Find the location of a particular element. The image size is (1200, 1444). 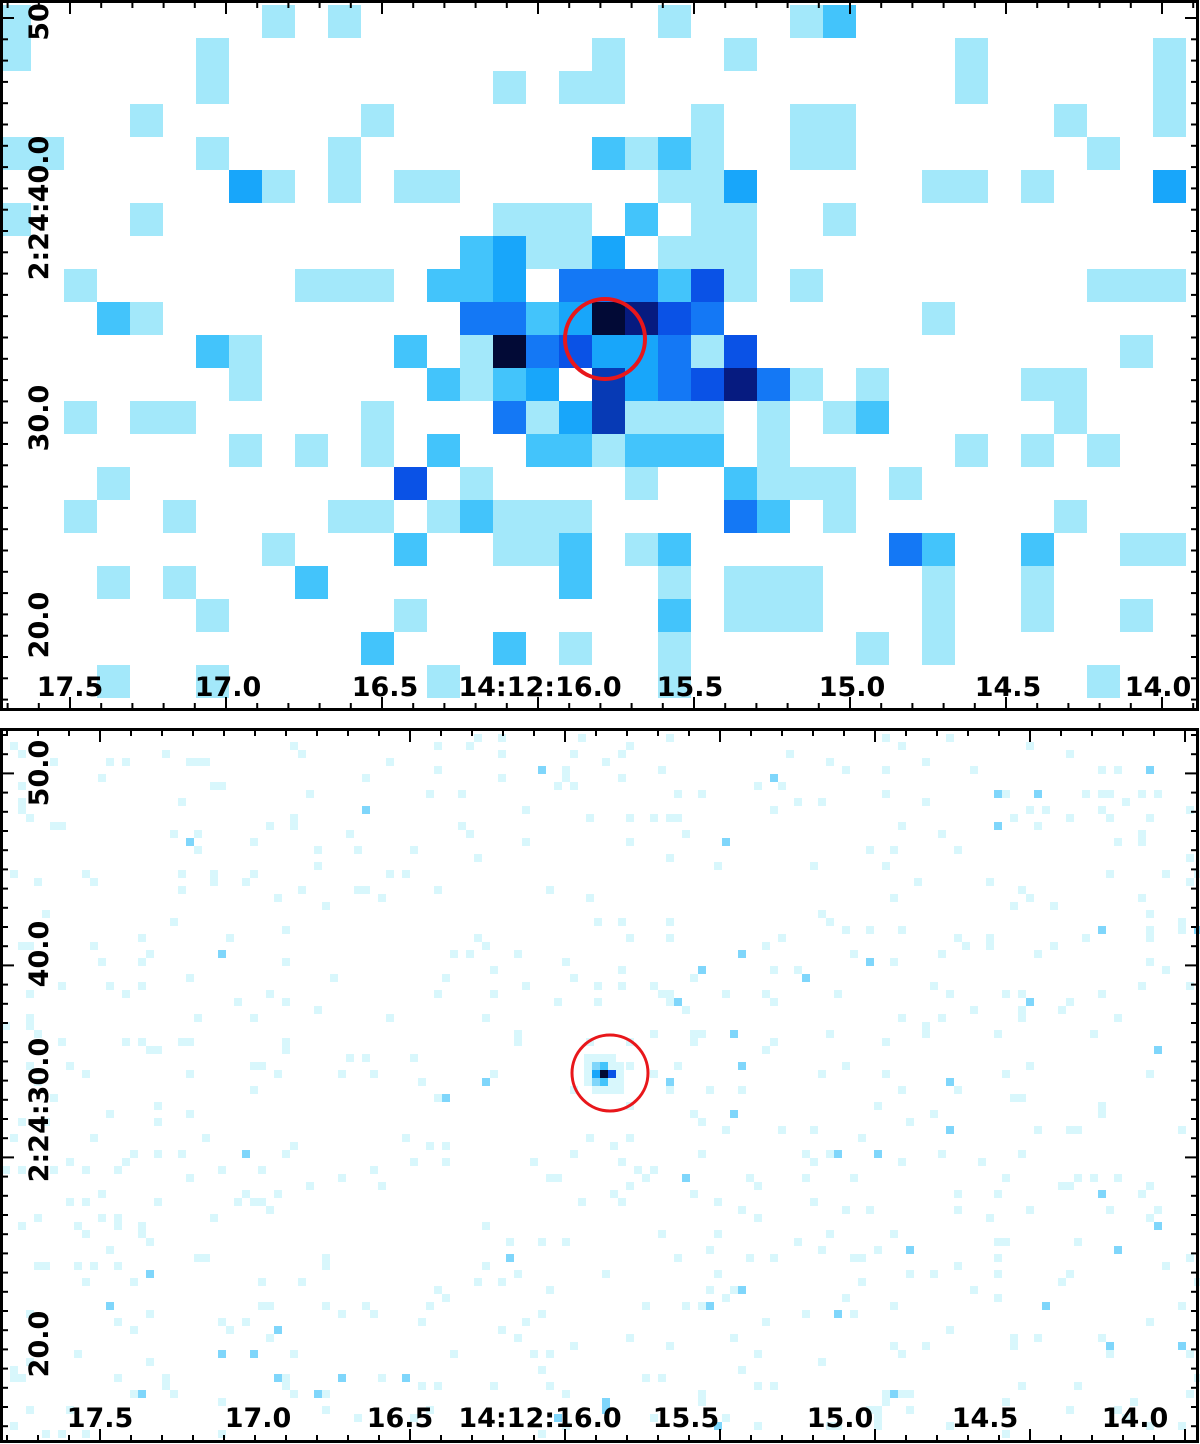

x-tick-label: 16.5 is located at coordinates (385, 687).